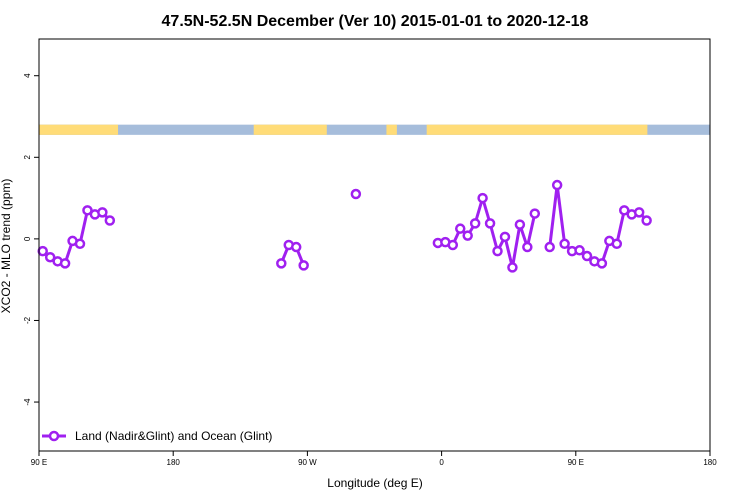 The image size is (750, 500). Describe the element at coordinates (27, 320) in the screenshot. I see `y-tick-label: -2` at that location.